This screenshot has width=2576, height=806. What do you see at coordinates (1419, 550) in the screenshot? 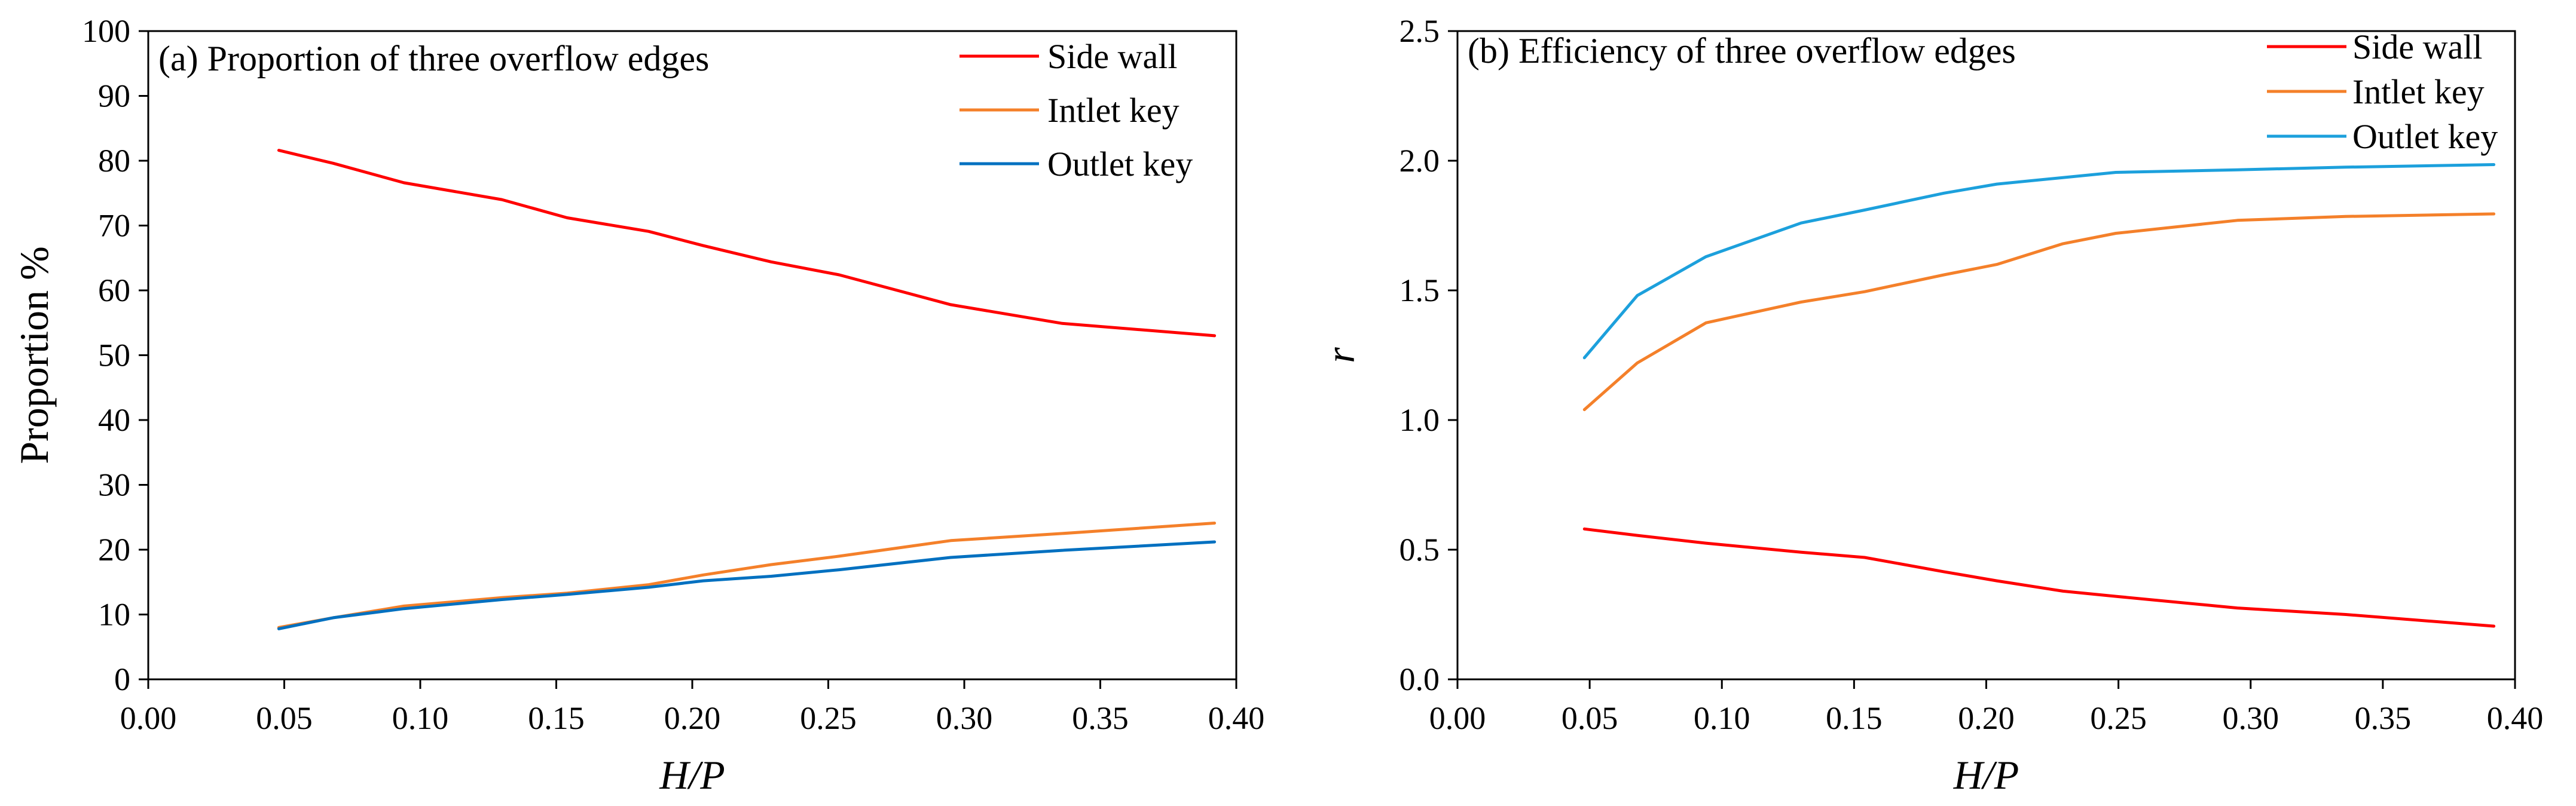
I see `y-tick-label: 0.5` at bounding box center [1419, 550].